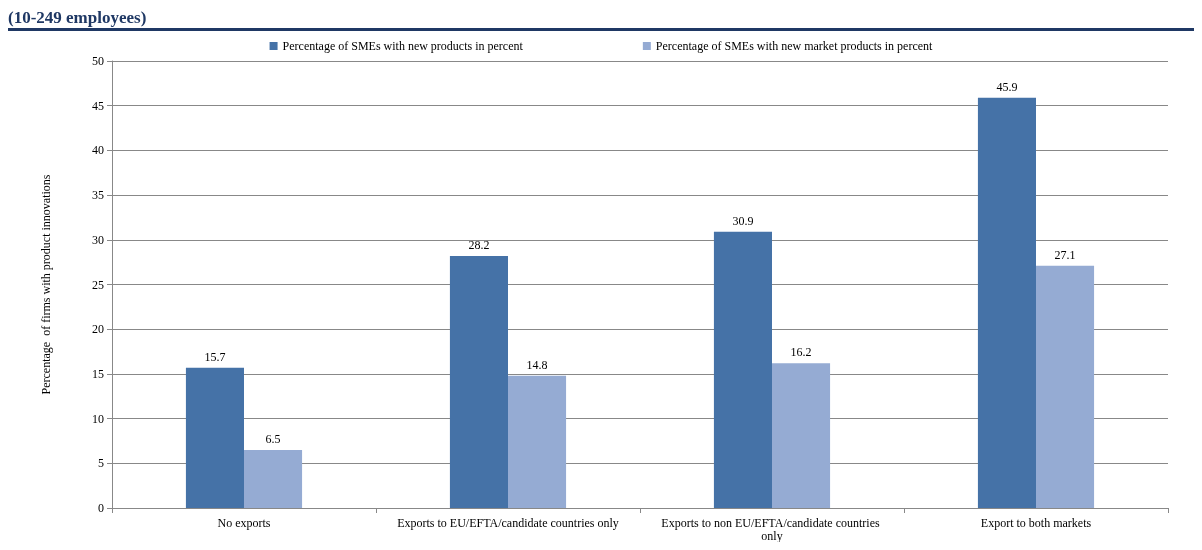 Image resolution: width=1202 pixels, height=550 pixels. What do you see at coordinates (101, 508) in the screenshot?
I see `y-tick-label: 0` at bounding box center [101, 508].